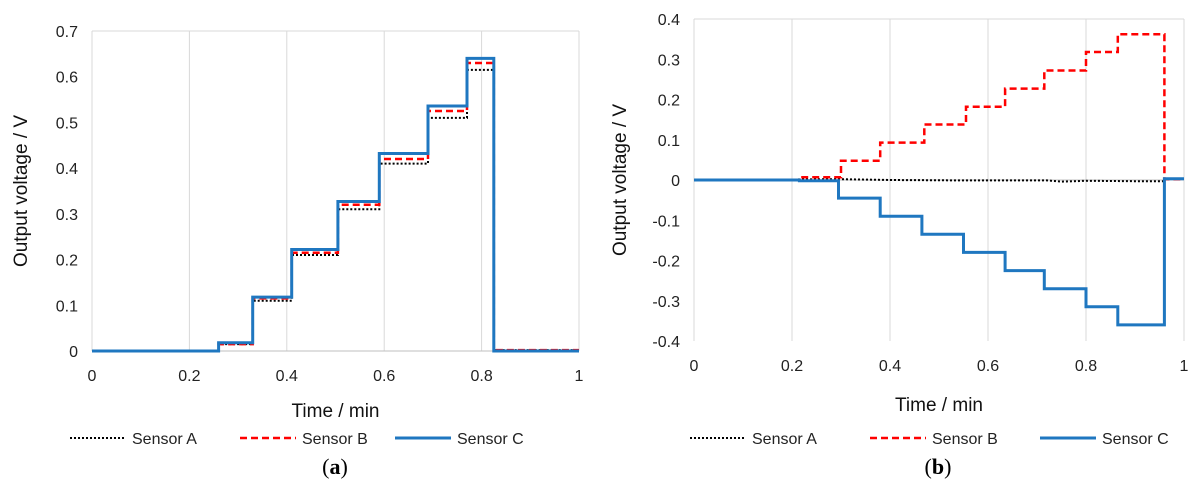 This screenshot has width=1193, height=486. I want to click on y-tick-label: 0.5, so click(67, 123).